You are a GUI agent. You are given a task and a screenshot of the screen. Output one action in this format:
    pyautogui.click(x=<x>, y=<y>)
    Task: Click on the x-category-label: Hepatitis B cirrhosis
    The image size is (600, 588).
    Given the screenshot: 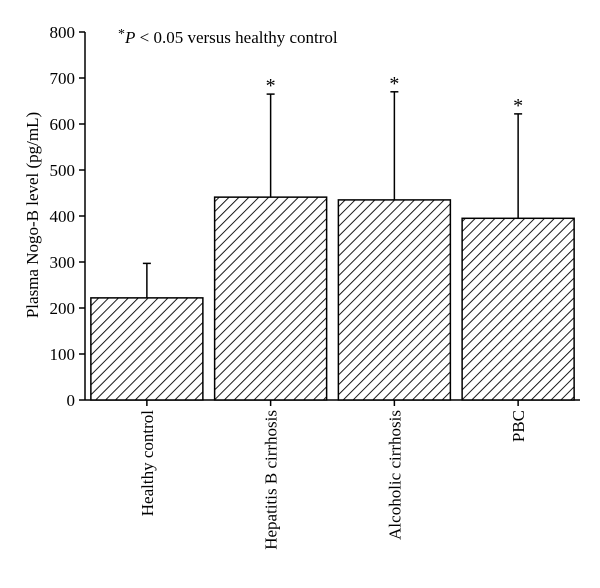 What is the action you would take?
    pyautogui.click(x=271, y=480)
    